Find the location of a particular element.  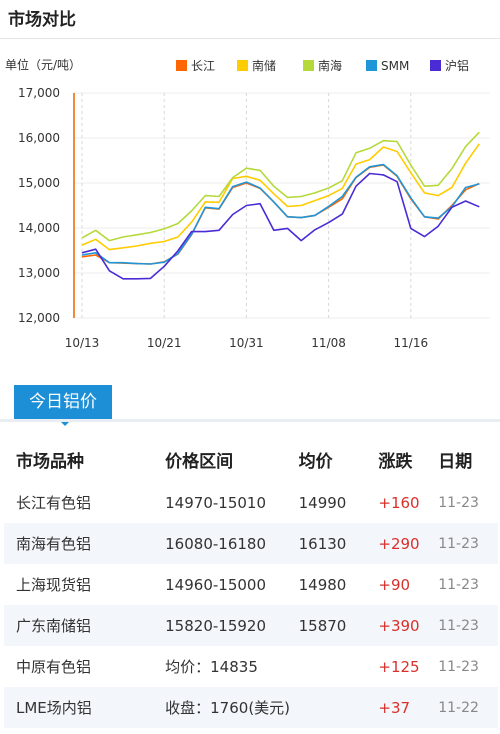

header-date: 日期 is located at coordinates (455, 461).